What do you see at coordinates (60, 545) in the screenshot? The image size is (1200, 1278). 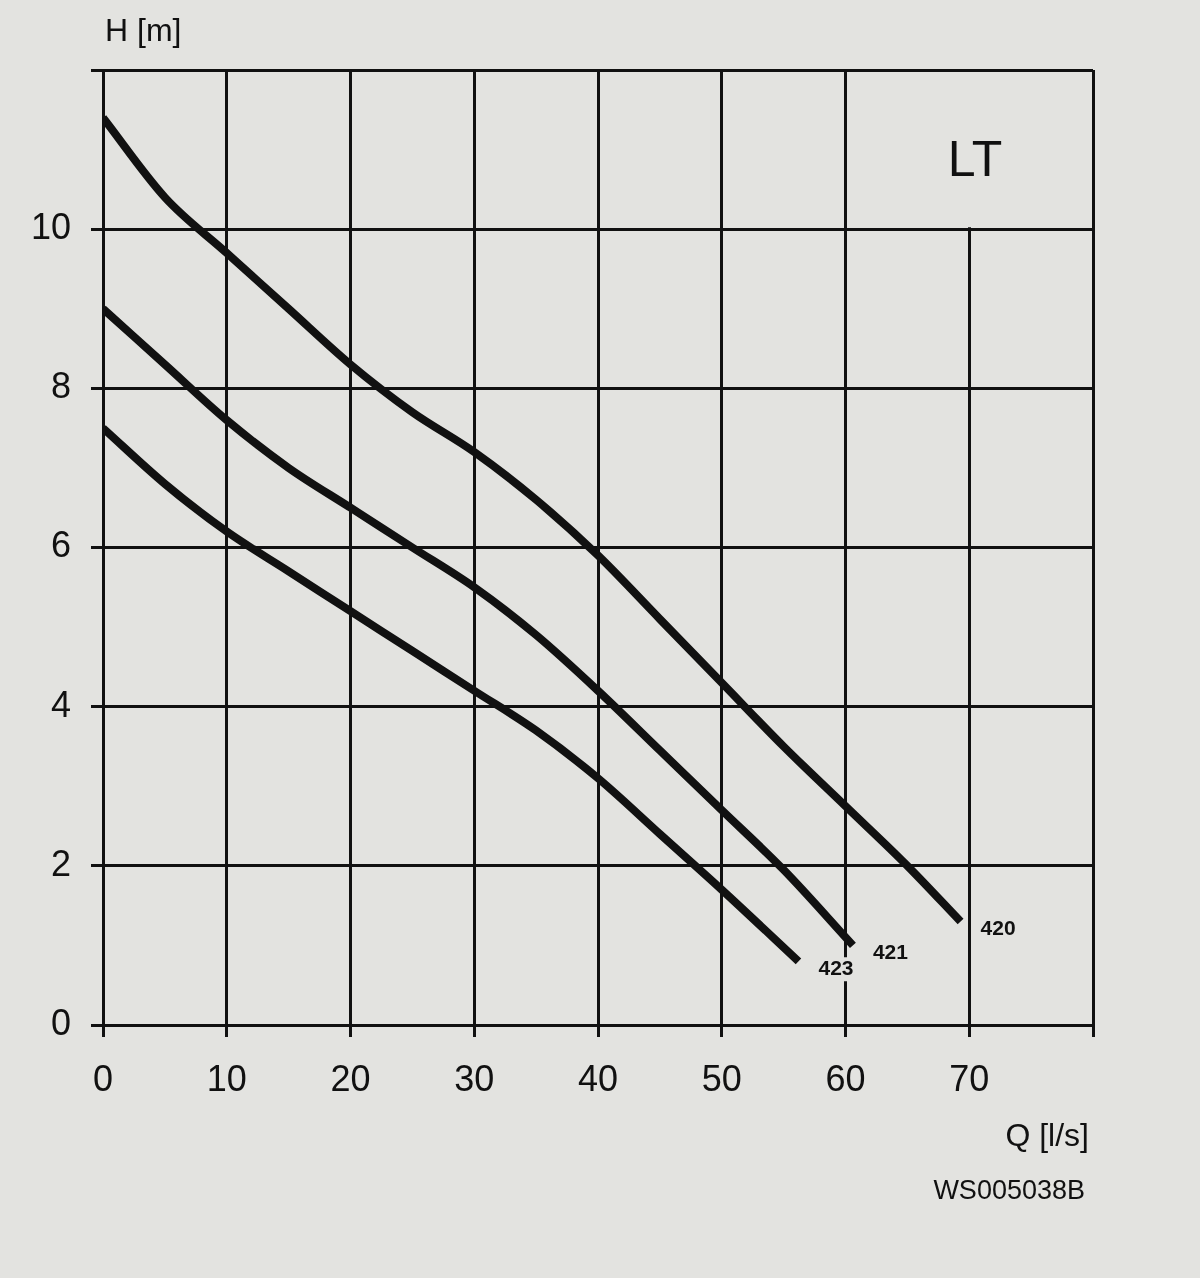 I see `y-tick-label: 6` at bounding box center [60, 545].